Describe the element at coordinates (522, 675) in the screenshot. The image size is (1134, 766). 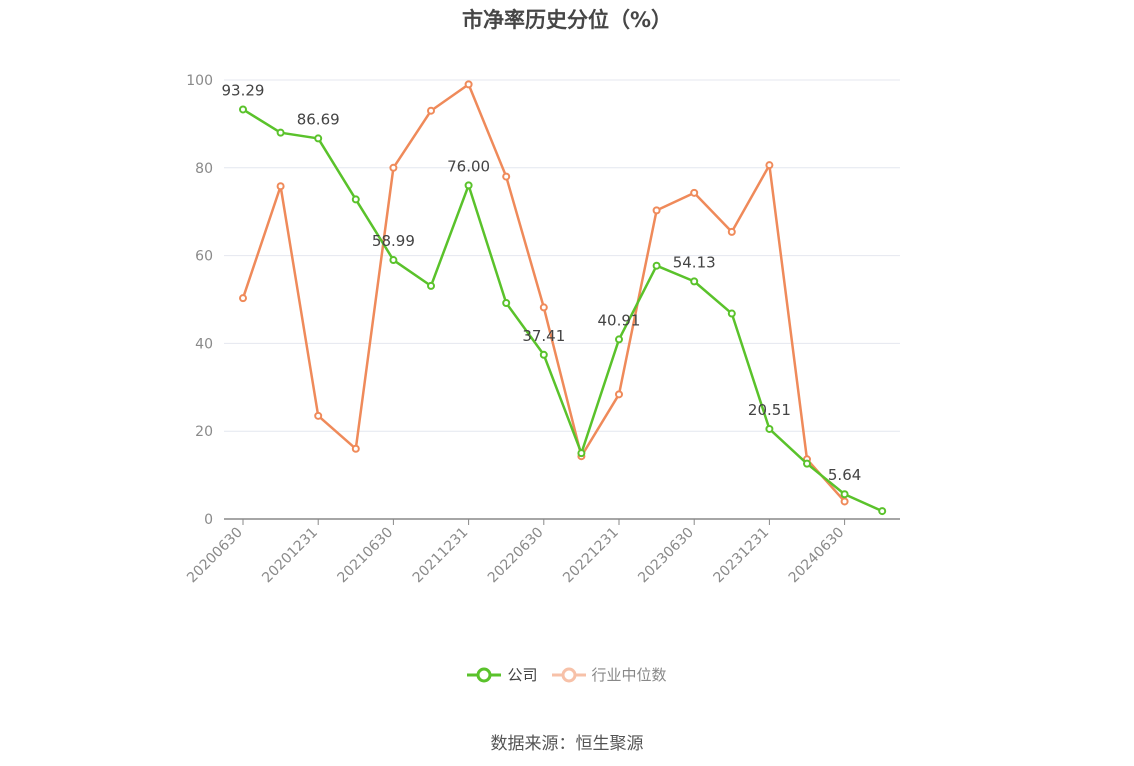
I see `legend-company-label: 公司` at that location.